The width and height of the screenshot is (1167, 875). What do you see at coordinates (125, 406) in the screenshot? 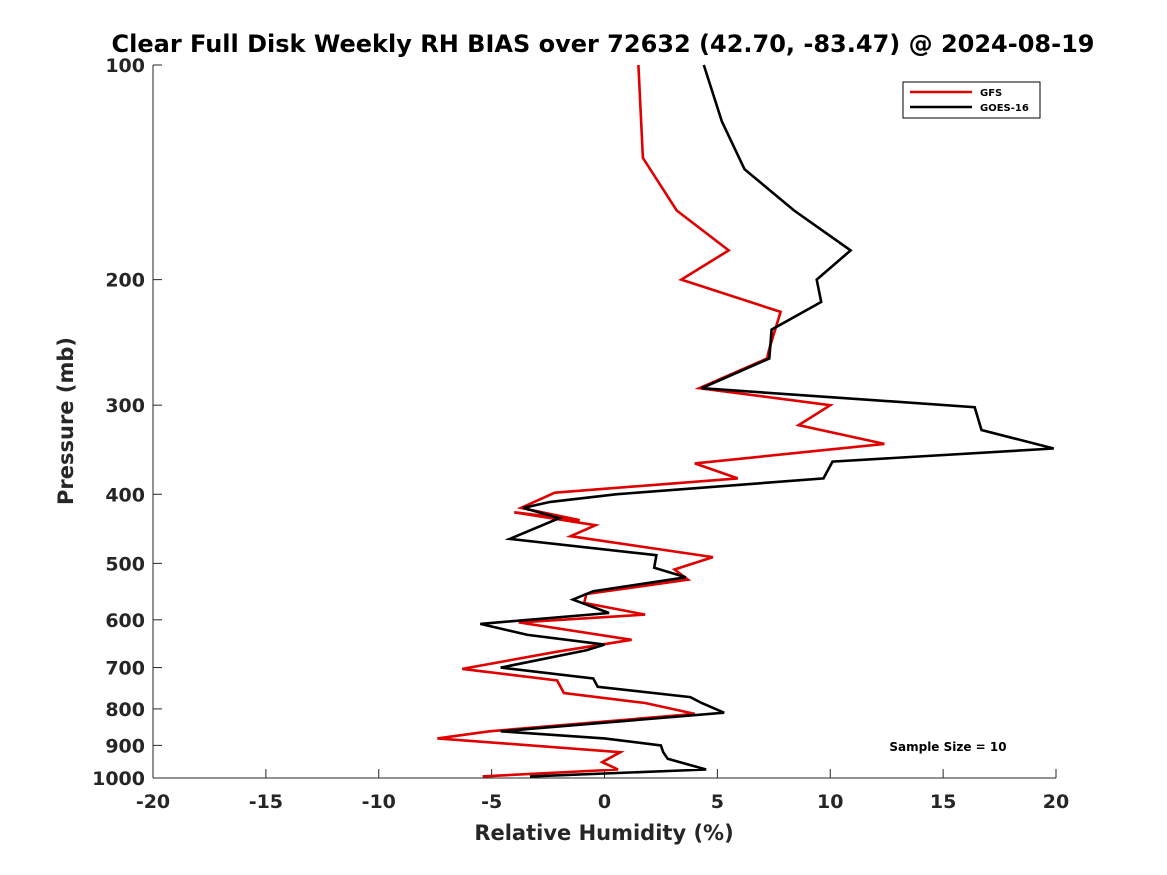
I see `y-tick-label: 300` at bounding box center [125, 406].